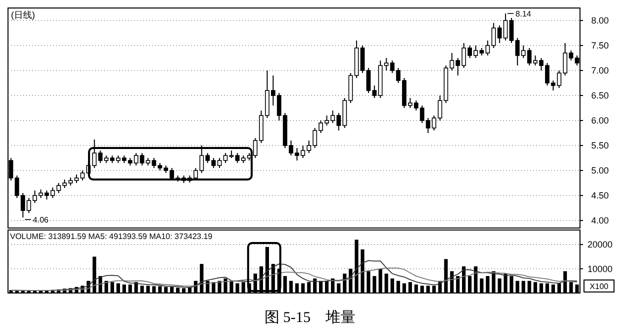  What do you see at coordinates (600, 95) in the screenshot?
I see `y-tick-label: 6.50` at bounding box center [600, 95].